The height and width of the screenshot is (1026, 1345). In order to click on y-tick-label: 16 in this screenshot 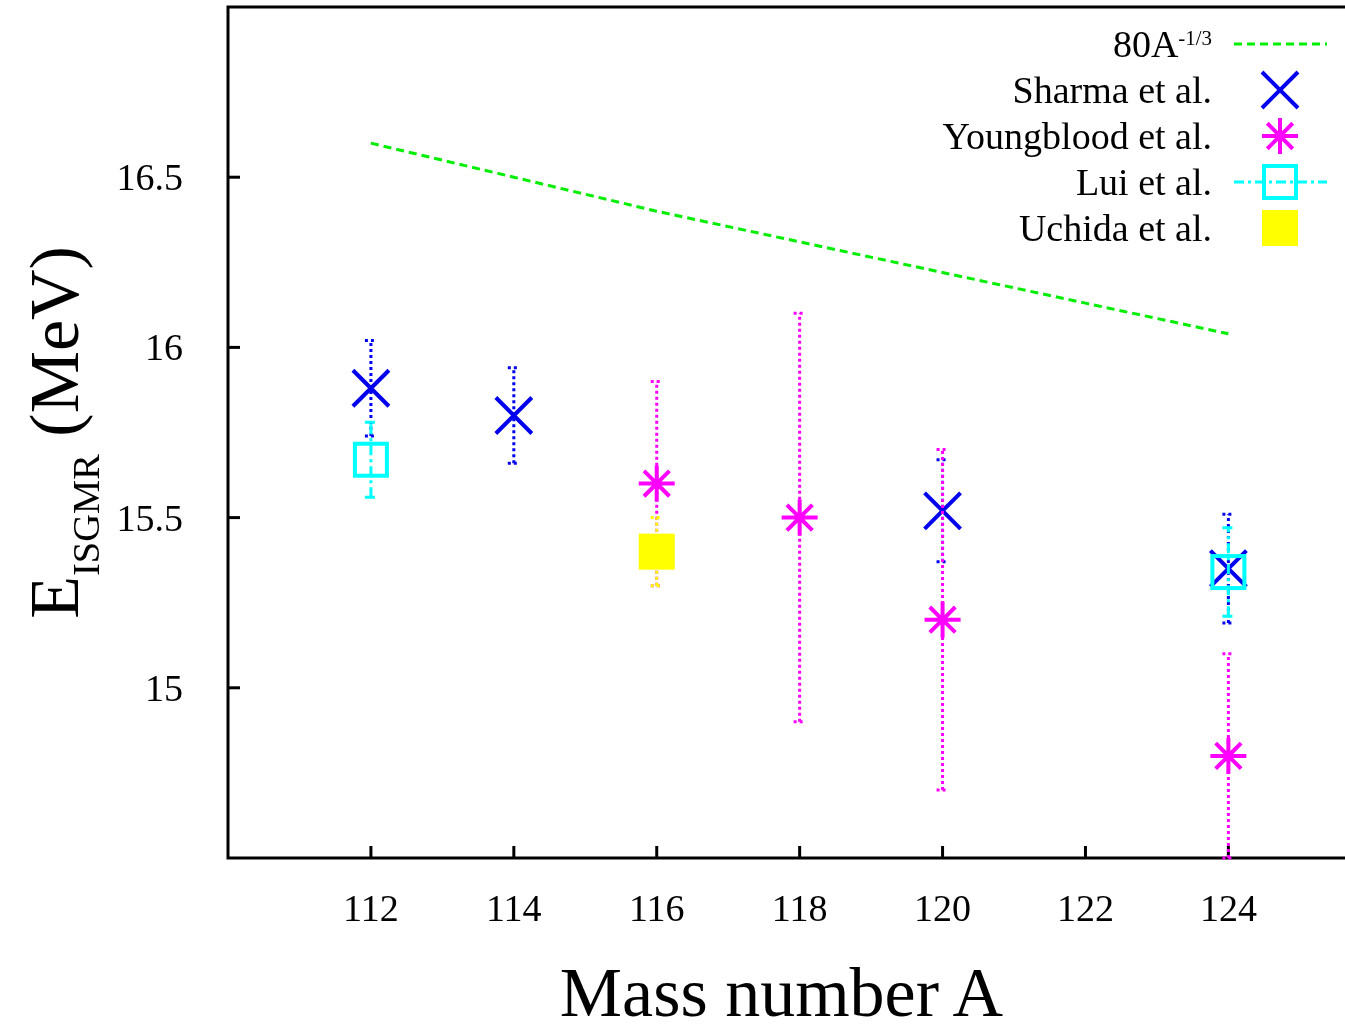, I will do `click(164, 347)`.